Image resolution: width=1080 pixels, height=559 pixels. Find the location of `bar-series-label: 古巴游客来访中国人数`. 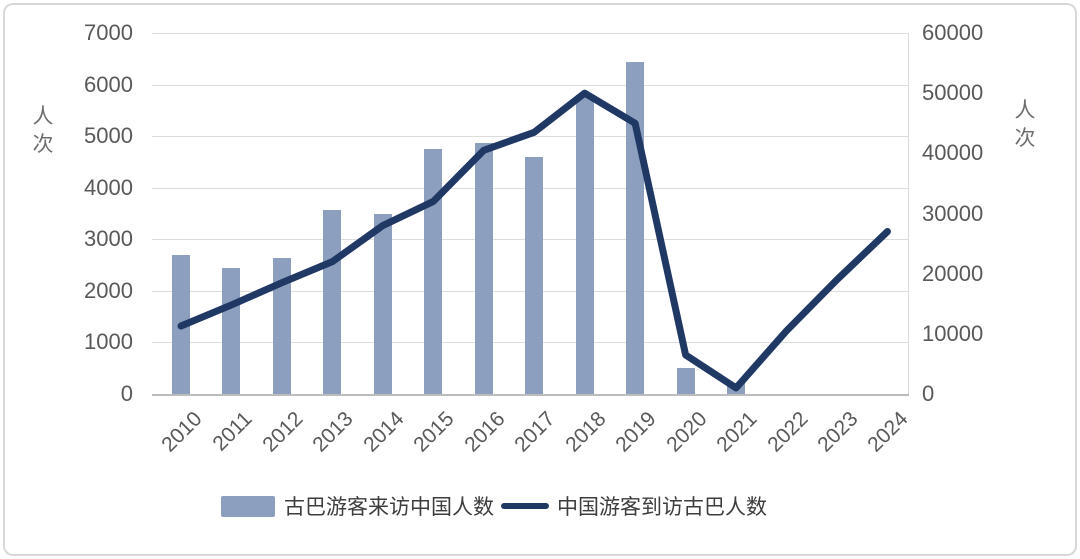

bar-series-label: 古巴游客来访中国人数 is located at coordinates (389, 507).